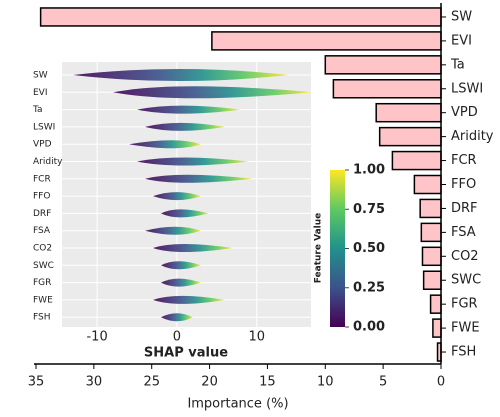  Describe the element at coordinates (209, 382) in the screenshot. I see `x-tick-label: 20` at that location.